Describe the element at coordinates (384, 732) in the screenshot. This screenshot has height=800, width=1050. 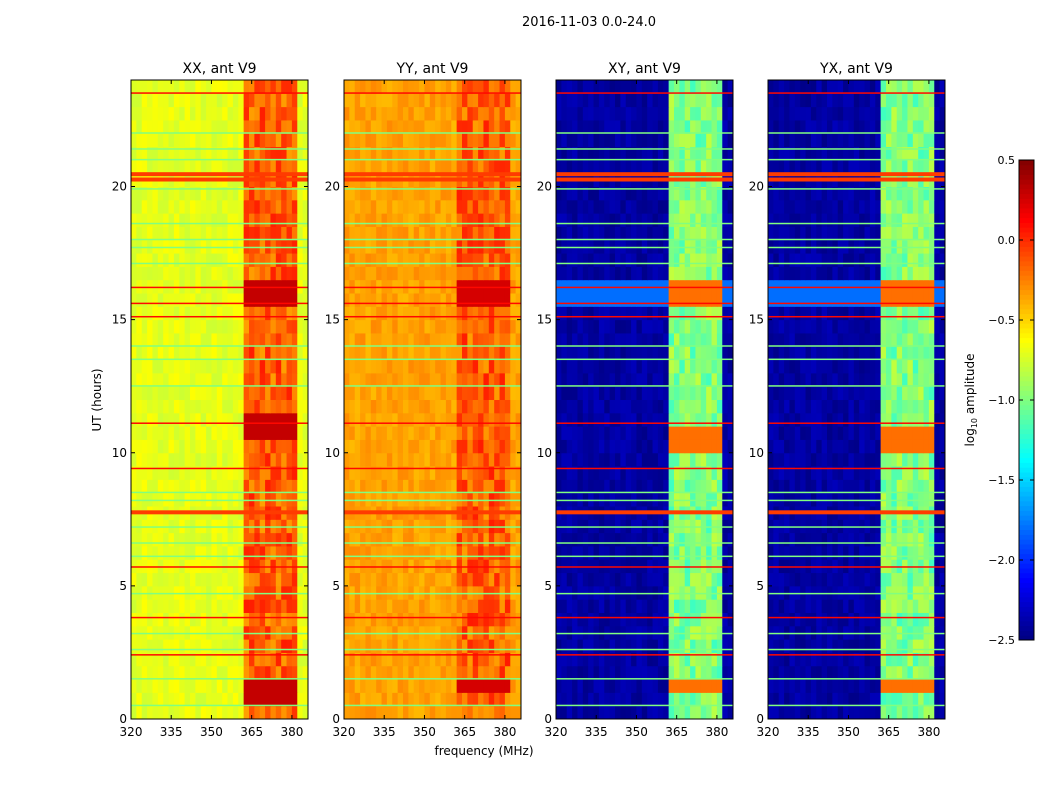
I see `x-tick-label: 335` at that location.